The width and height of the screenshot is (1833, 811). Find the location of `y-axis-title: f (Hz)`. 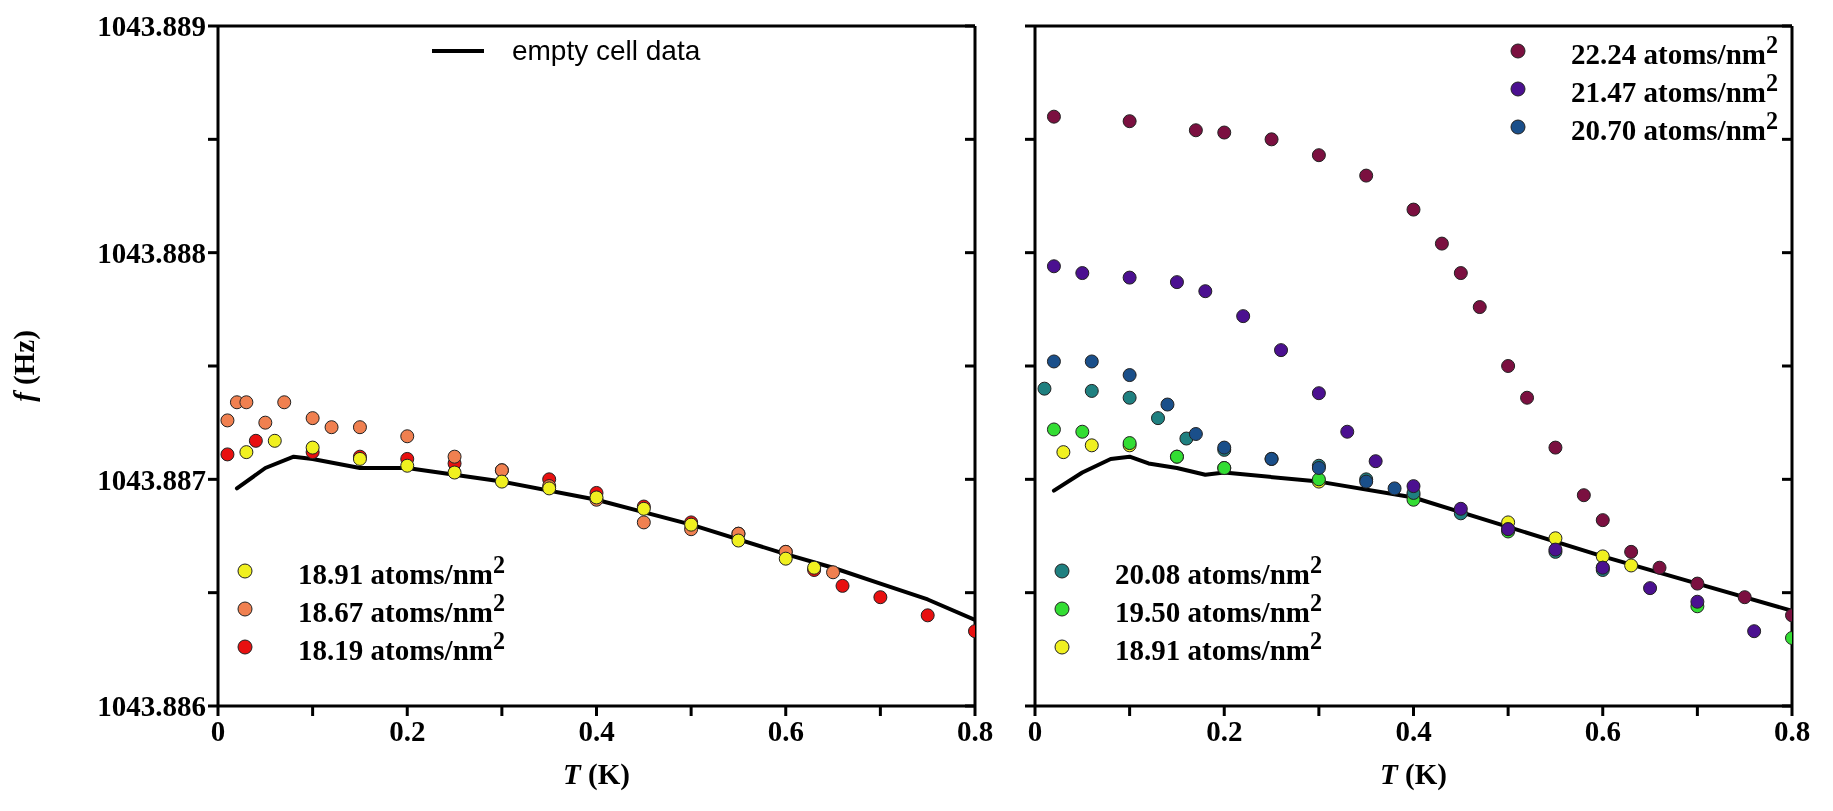

y-axis-title: f (Hz) is located at coordinates (24, 366).